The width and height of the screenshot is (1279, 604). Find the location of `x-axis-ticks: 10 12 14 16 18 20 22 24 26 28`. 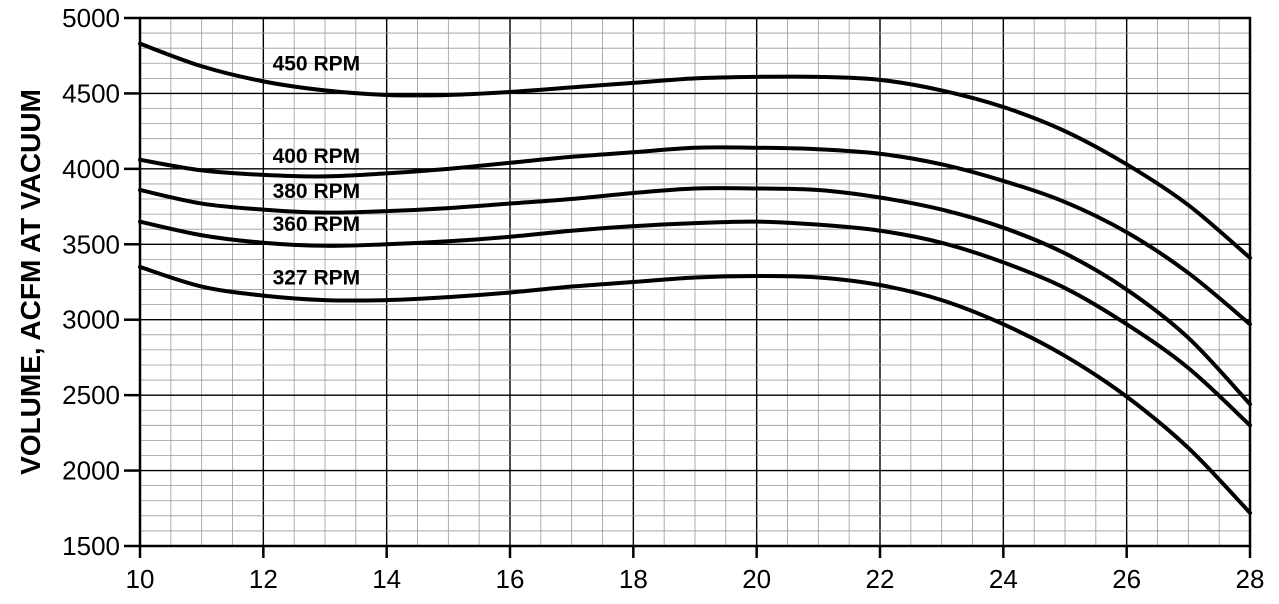

x-axis-ticks: 10 12 14 16 18 20 22 24 26 28 is located at coordinates (695, 570).